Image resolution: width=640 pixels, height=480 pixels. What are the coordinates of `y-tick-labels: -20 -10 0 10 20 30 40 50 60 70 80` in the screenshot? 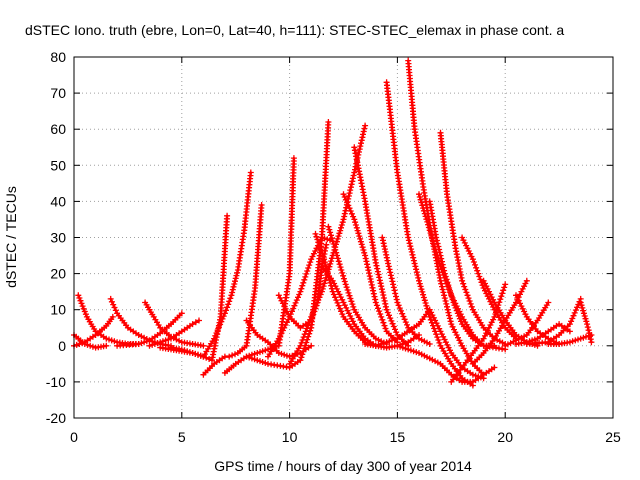 It's located at (56, 237).